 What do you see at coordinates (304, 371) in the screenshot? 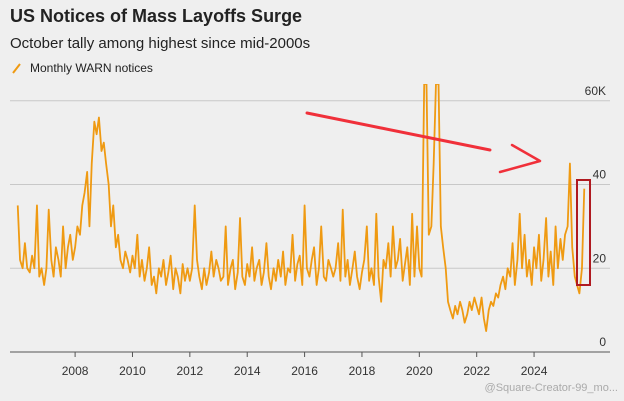
I see `x-tick-label: 2016` at bounding box center [304, 371].